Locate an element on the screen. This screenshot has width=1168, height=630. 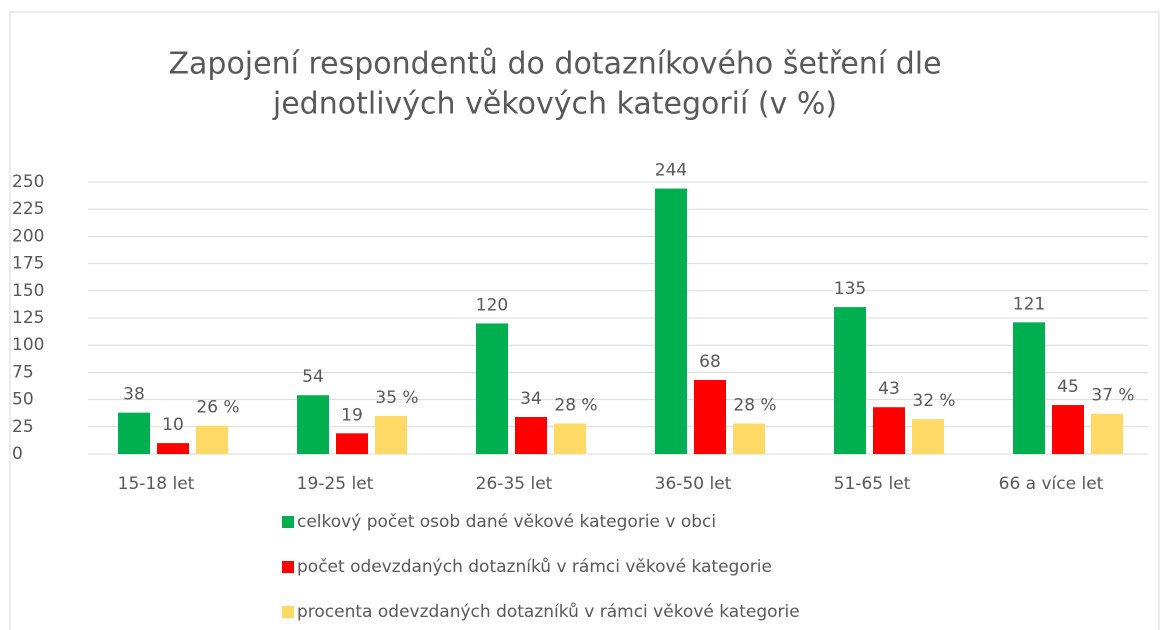
data-label: 26 % is located at coordinates (217, 408).